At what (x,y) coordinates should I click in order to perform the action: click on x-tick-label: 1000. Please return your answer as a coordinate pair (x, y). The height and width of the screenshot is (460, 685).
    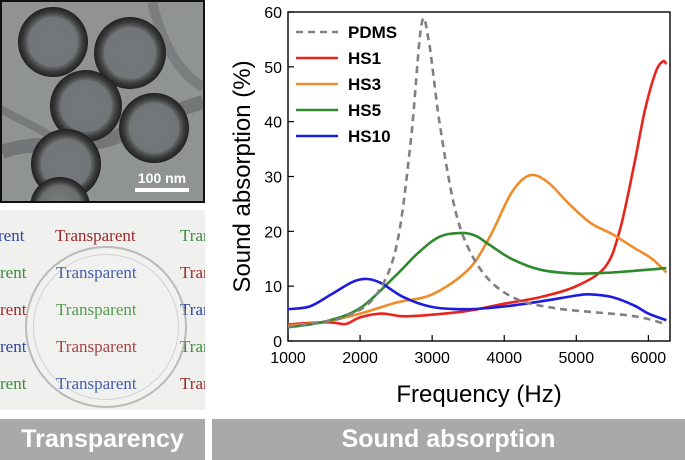
    Looking at the image, I should click on (288, 358).